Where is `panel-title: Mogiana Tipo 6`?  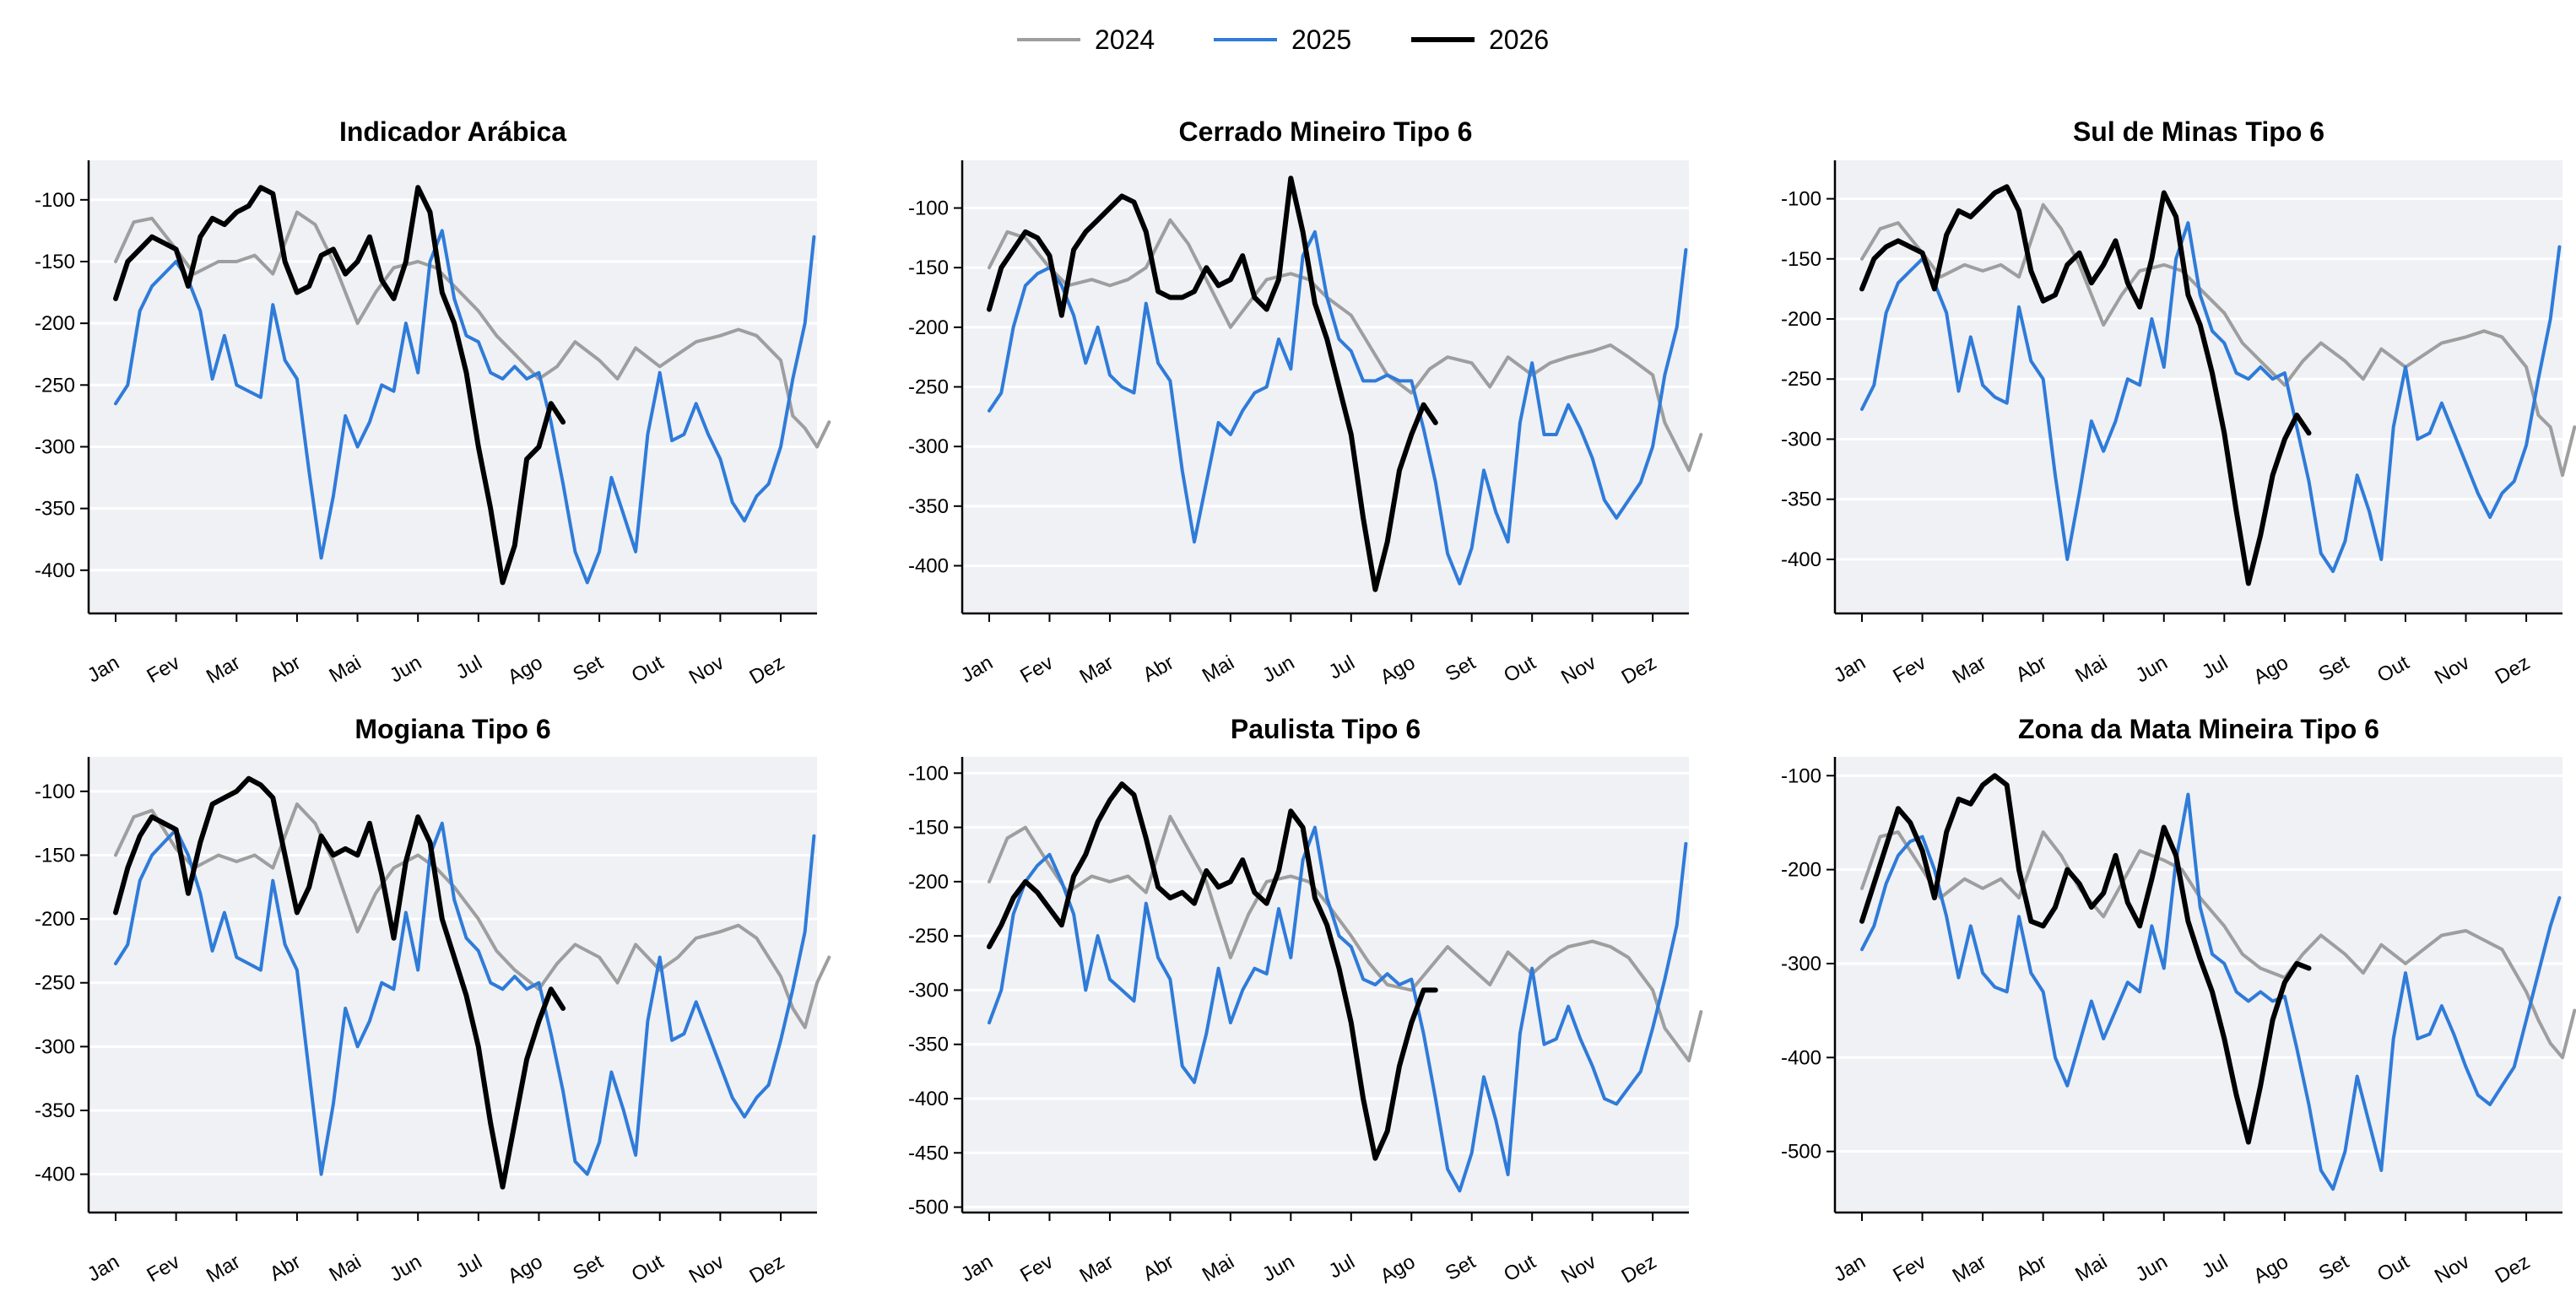
panel-title: Mogiana Tipo 6 is located at coordinates (452, 729).